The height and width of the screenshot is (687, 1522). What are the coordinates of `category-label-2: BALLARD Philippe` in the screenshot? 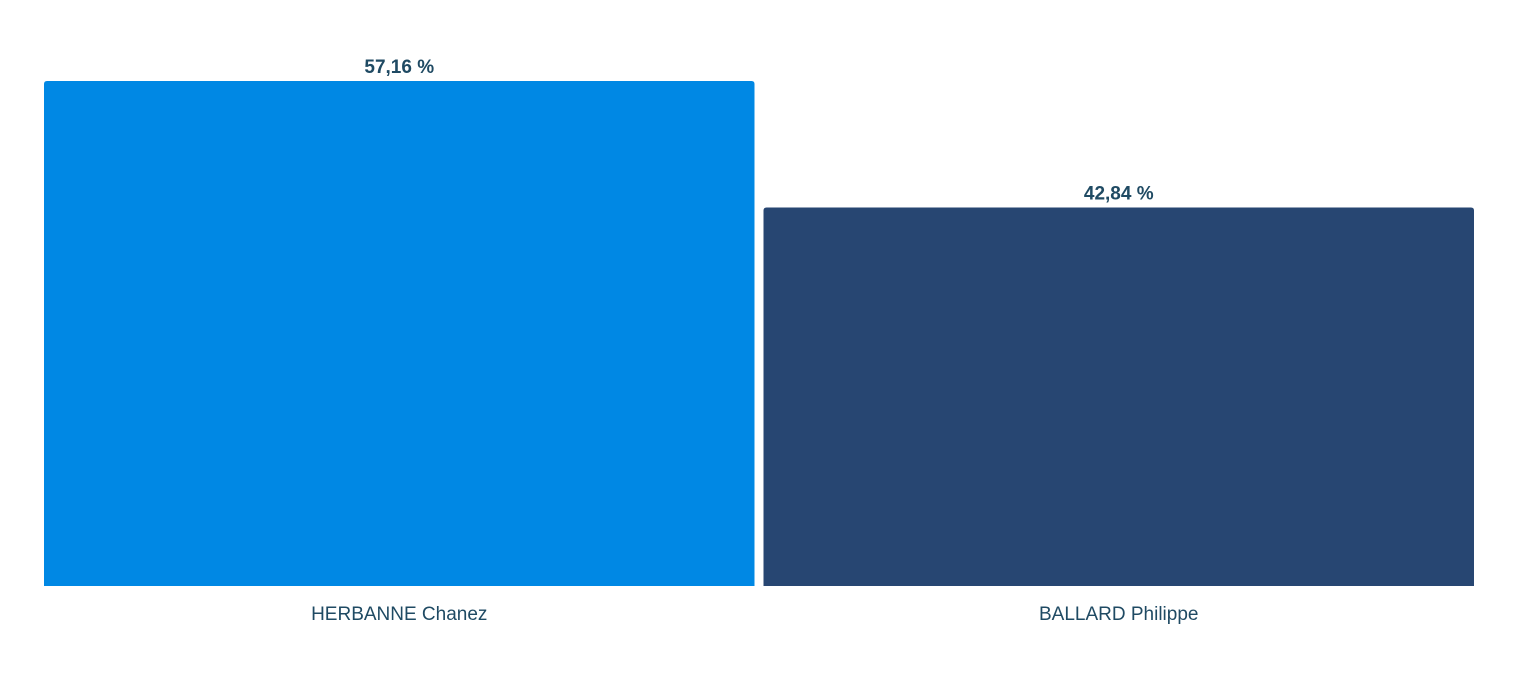 It's located at (1118, 614).